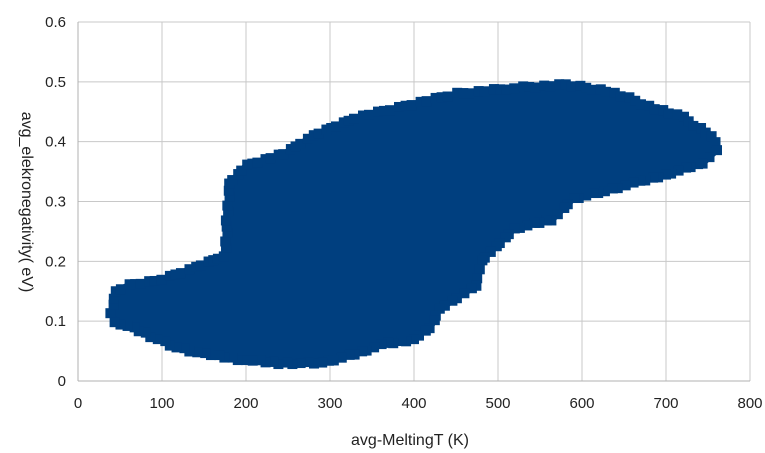 This screenshot has height=453, width=765. What do you see at coordinates (62, 381) in the screenshot?
I see `y-tick-label: 0` at bounding box center [62, 381].